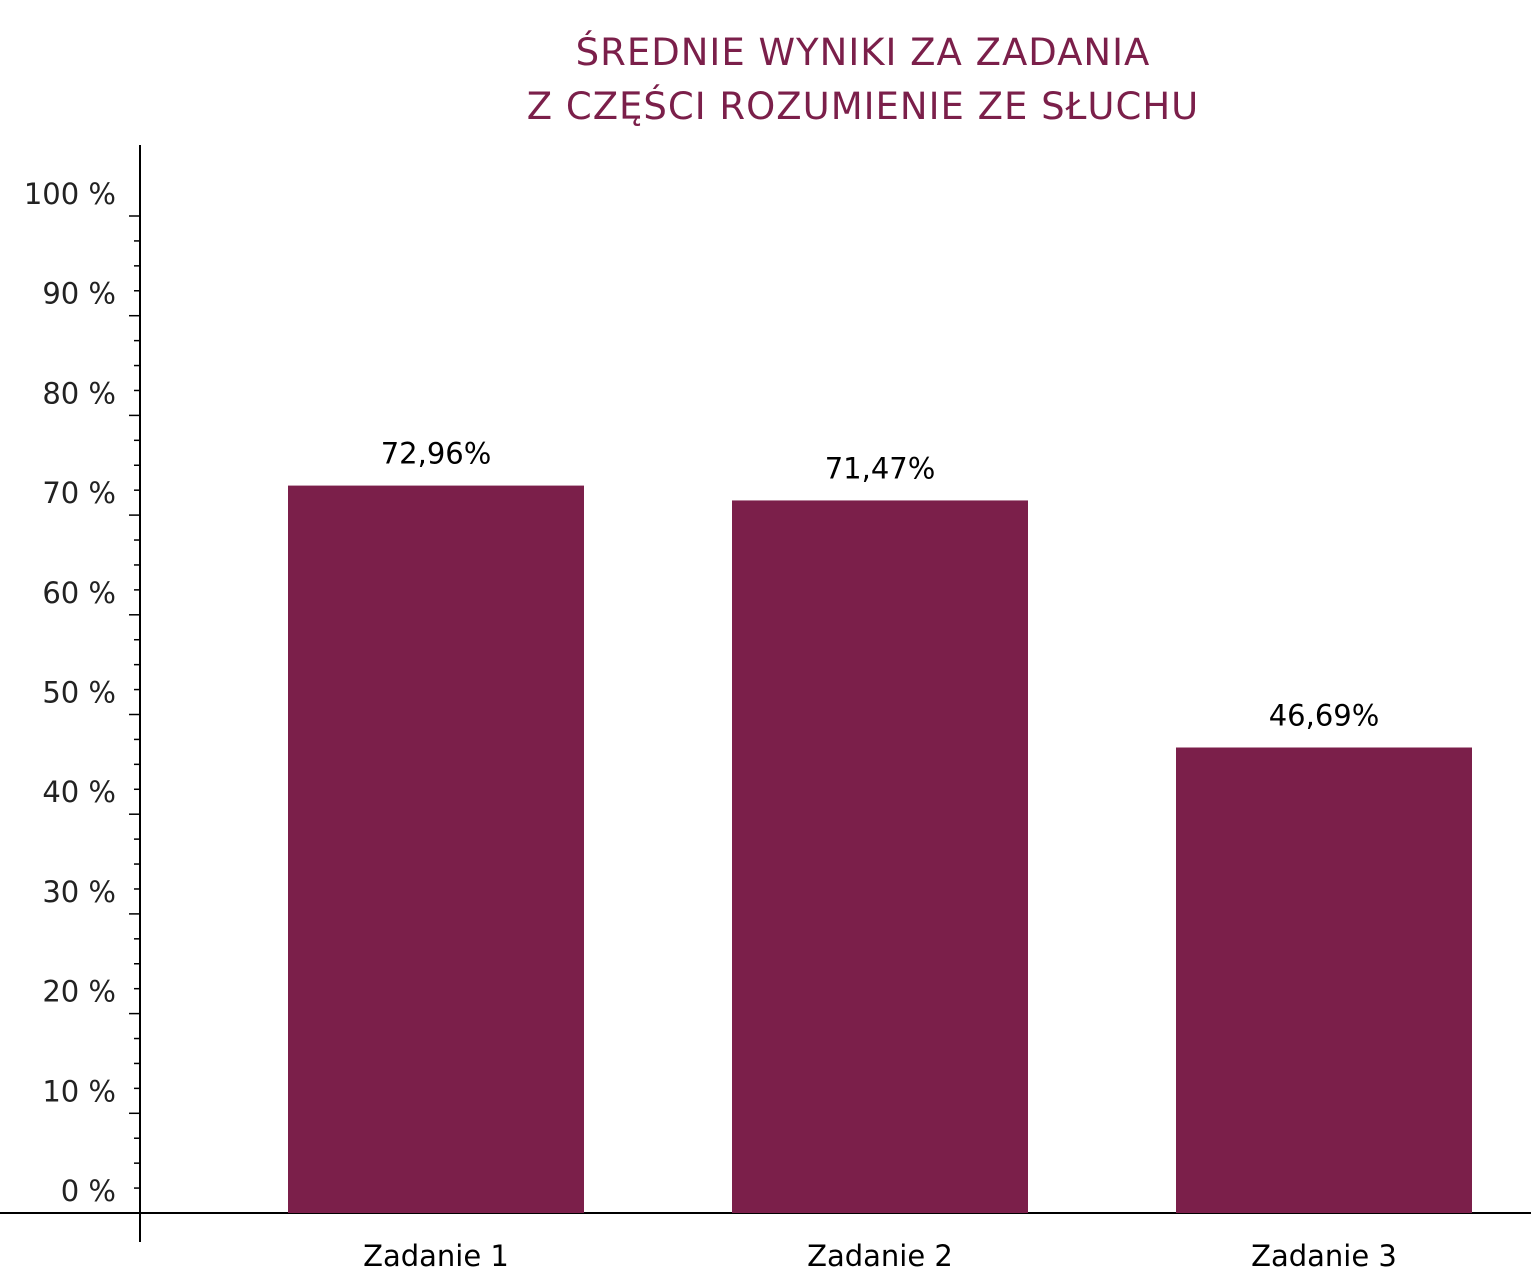 Image resolution: width=1531 pixels, height=1284 pixels. What do you see at coordinates (79, 493) in the screenshot?
I see `y-tick-label: 70 %` at bounding box center [79, 493].